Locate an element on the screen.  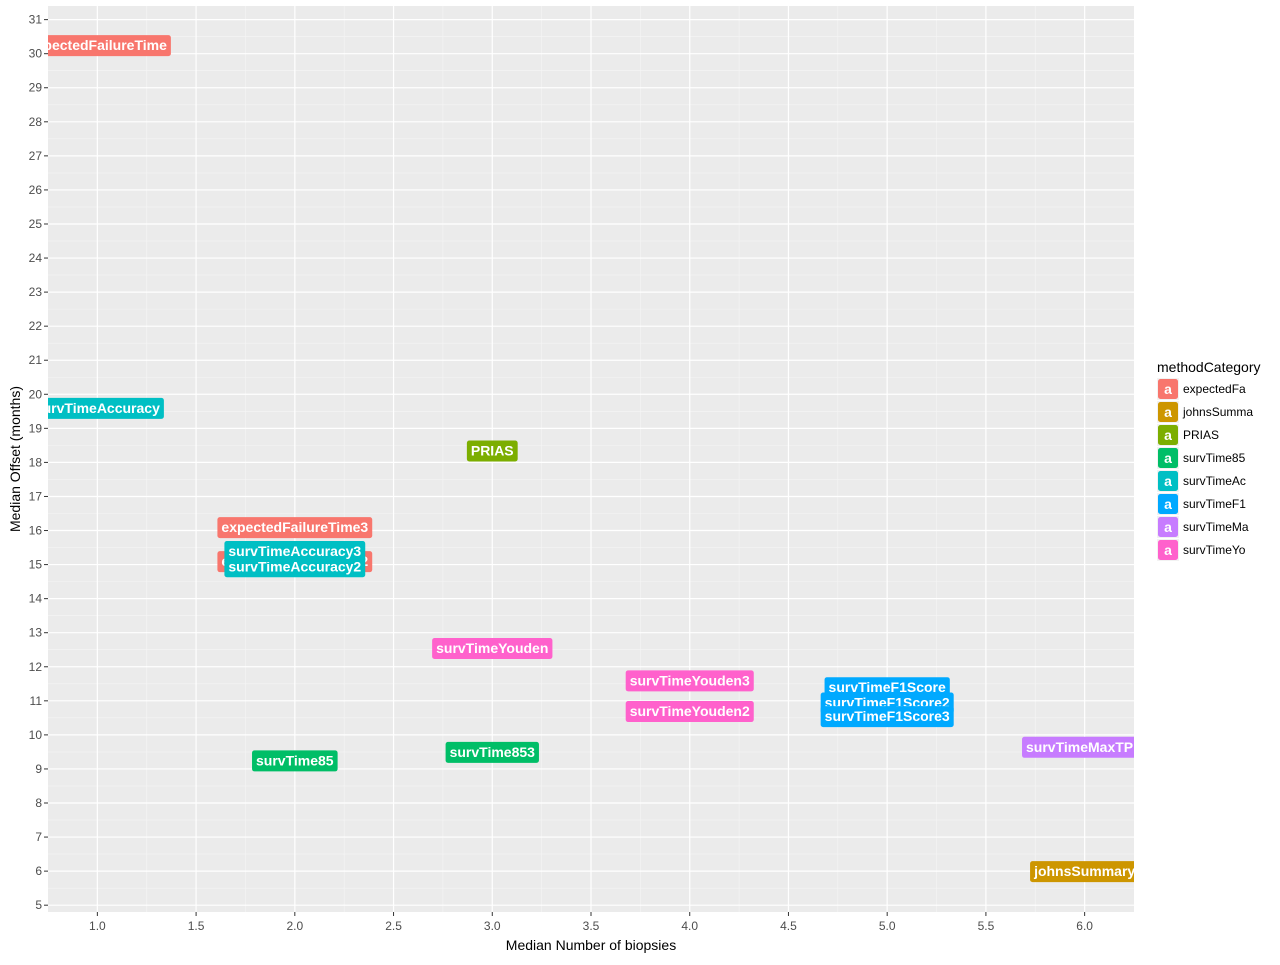
point-label-box: survTimeYouden is located at coordinates (492, 649).